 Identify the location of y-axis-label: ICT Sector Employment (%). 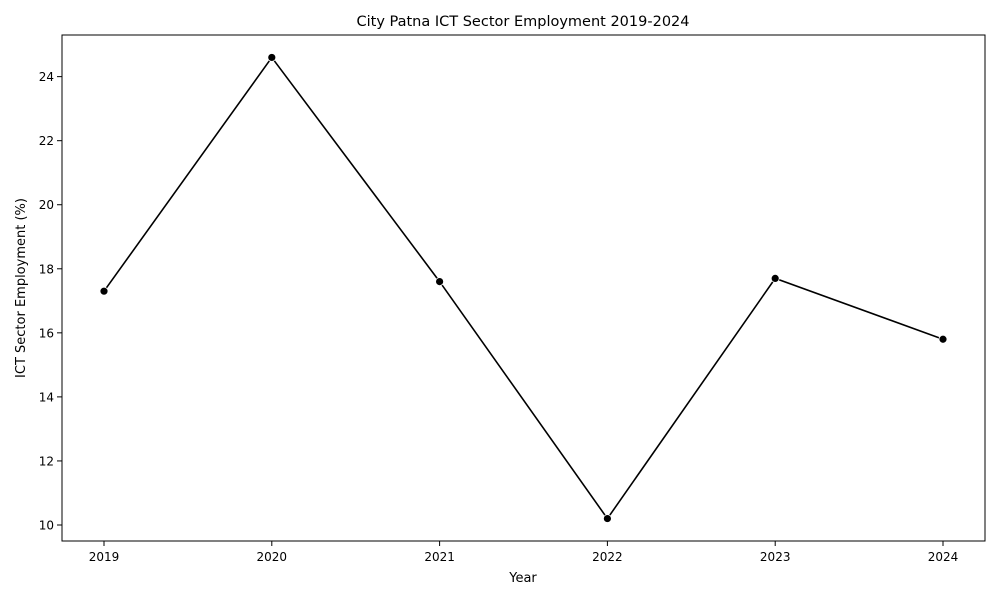
(21, 288).